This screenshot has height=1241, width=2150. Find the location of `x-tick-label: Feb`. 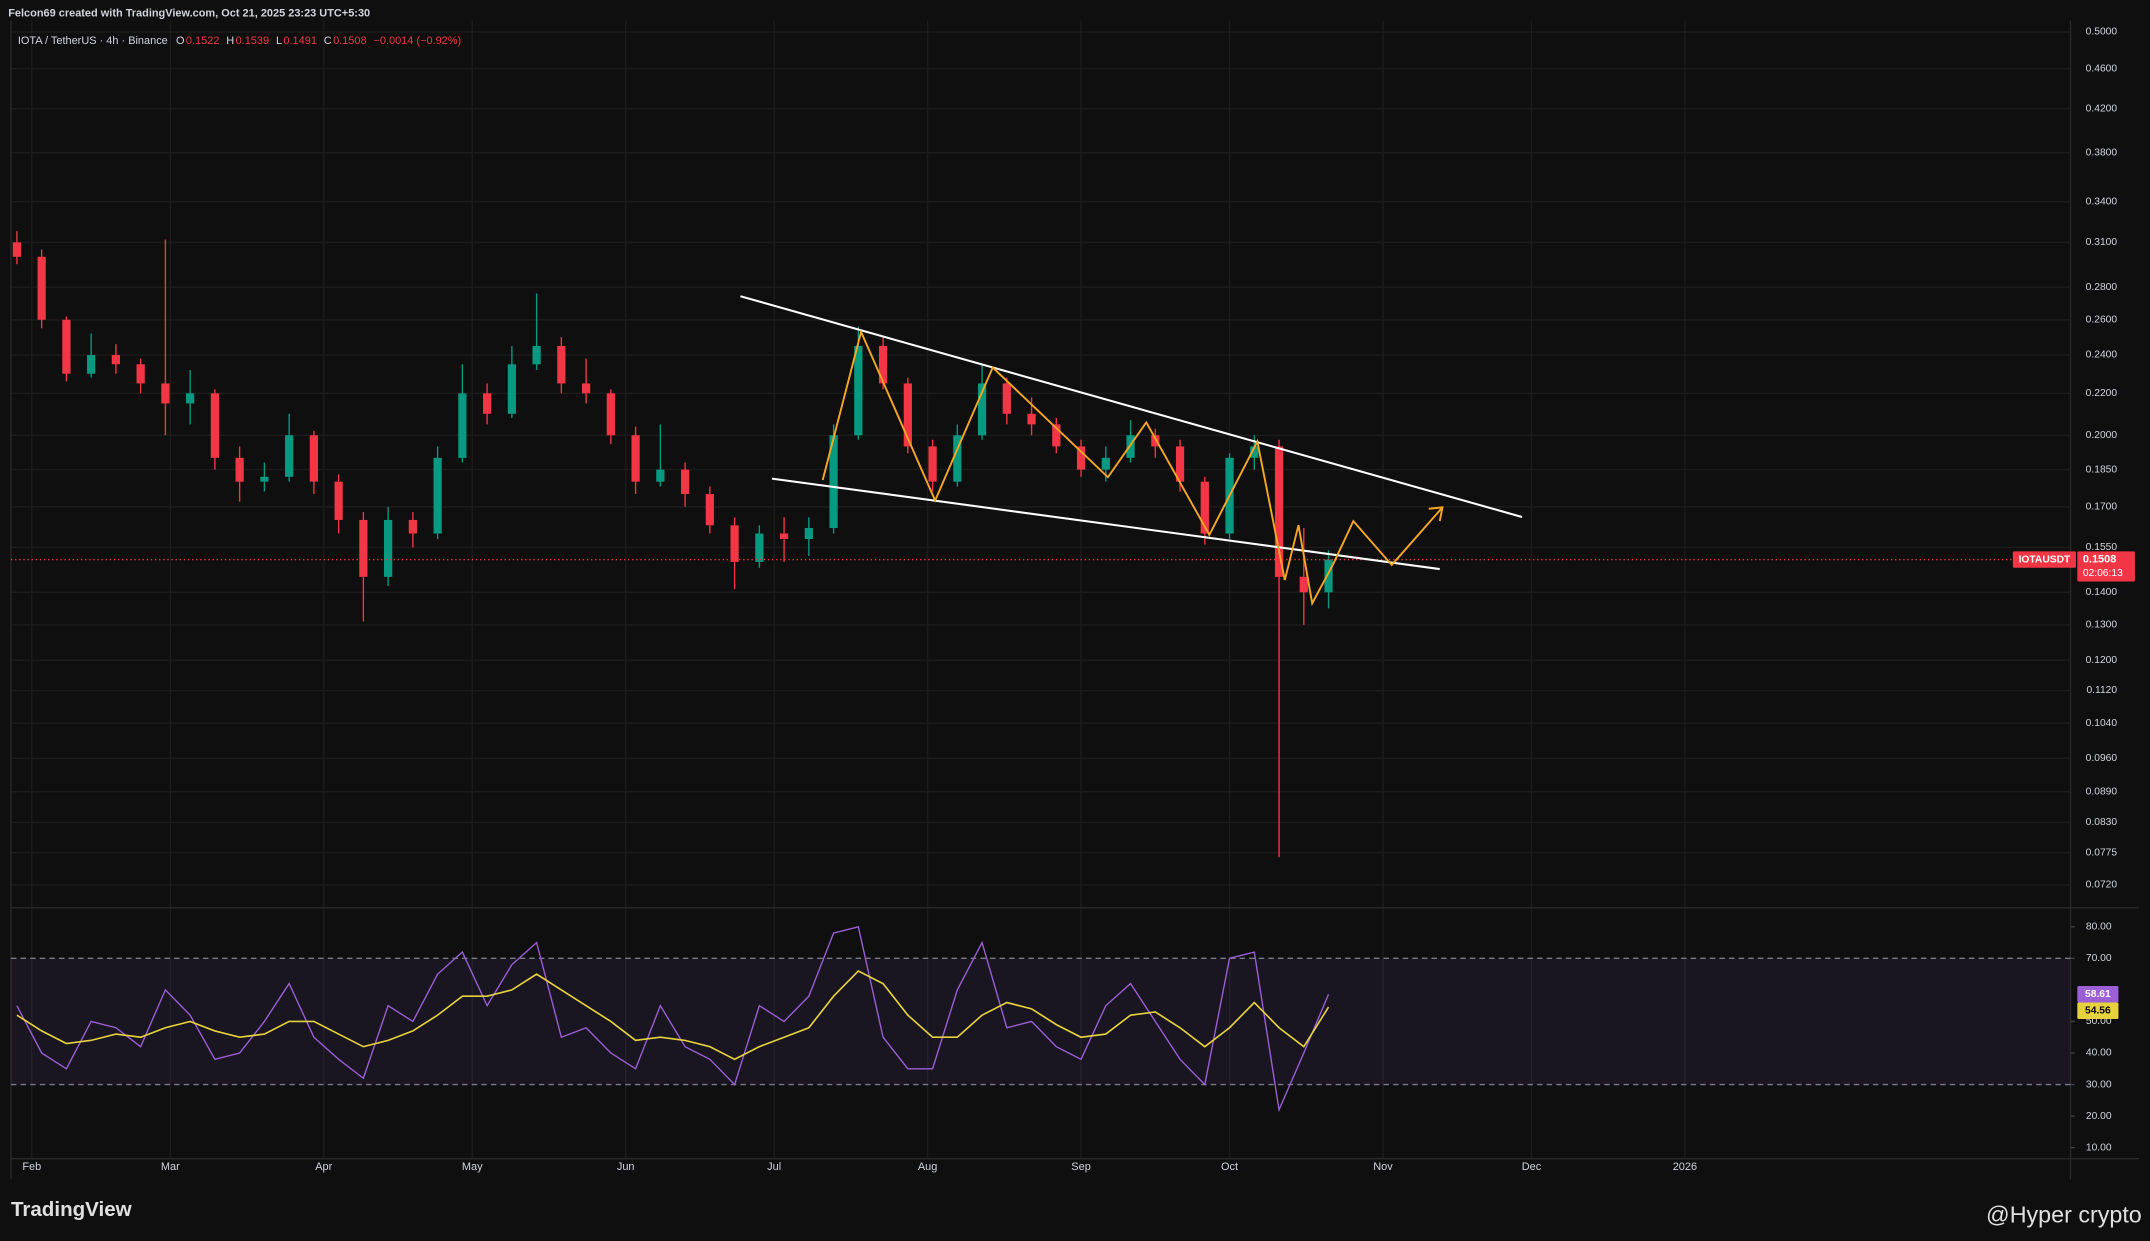

x-tick-label: Feb is located at coordinates (31, 1167).